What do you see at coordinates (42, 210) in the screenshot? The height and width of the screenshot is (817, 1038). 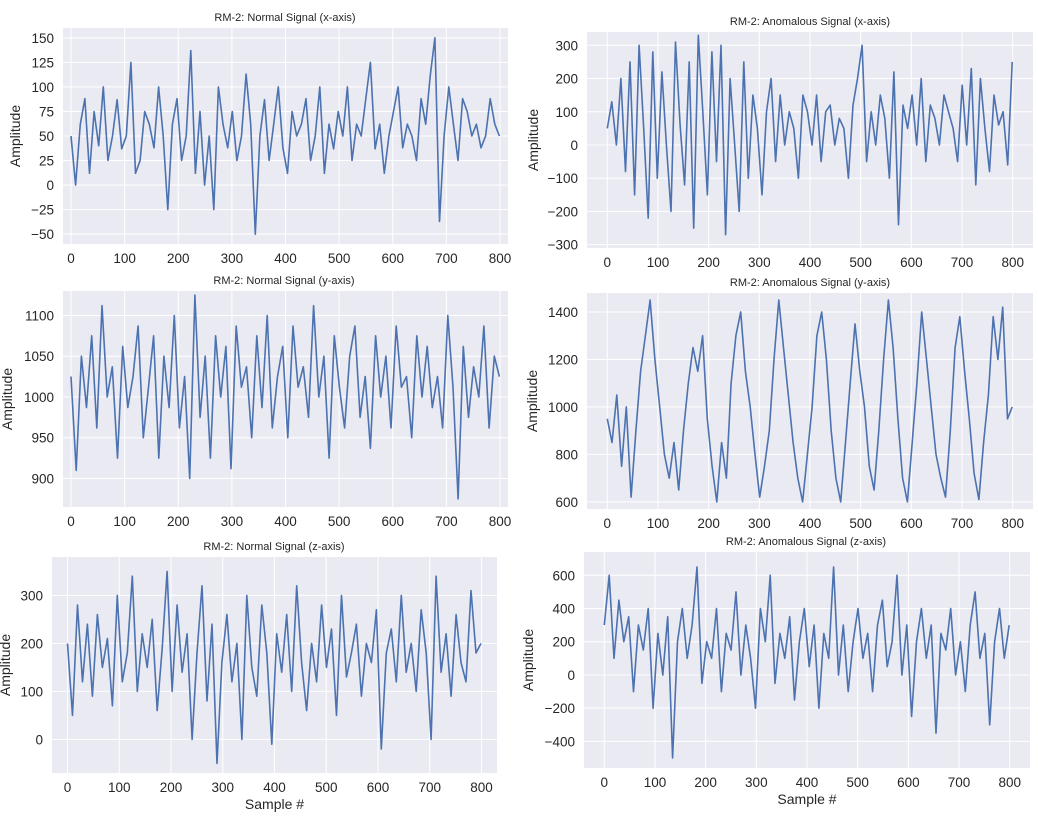 I see `y-tick-label: −25` at bounding box center [42, 210].